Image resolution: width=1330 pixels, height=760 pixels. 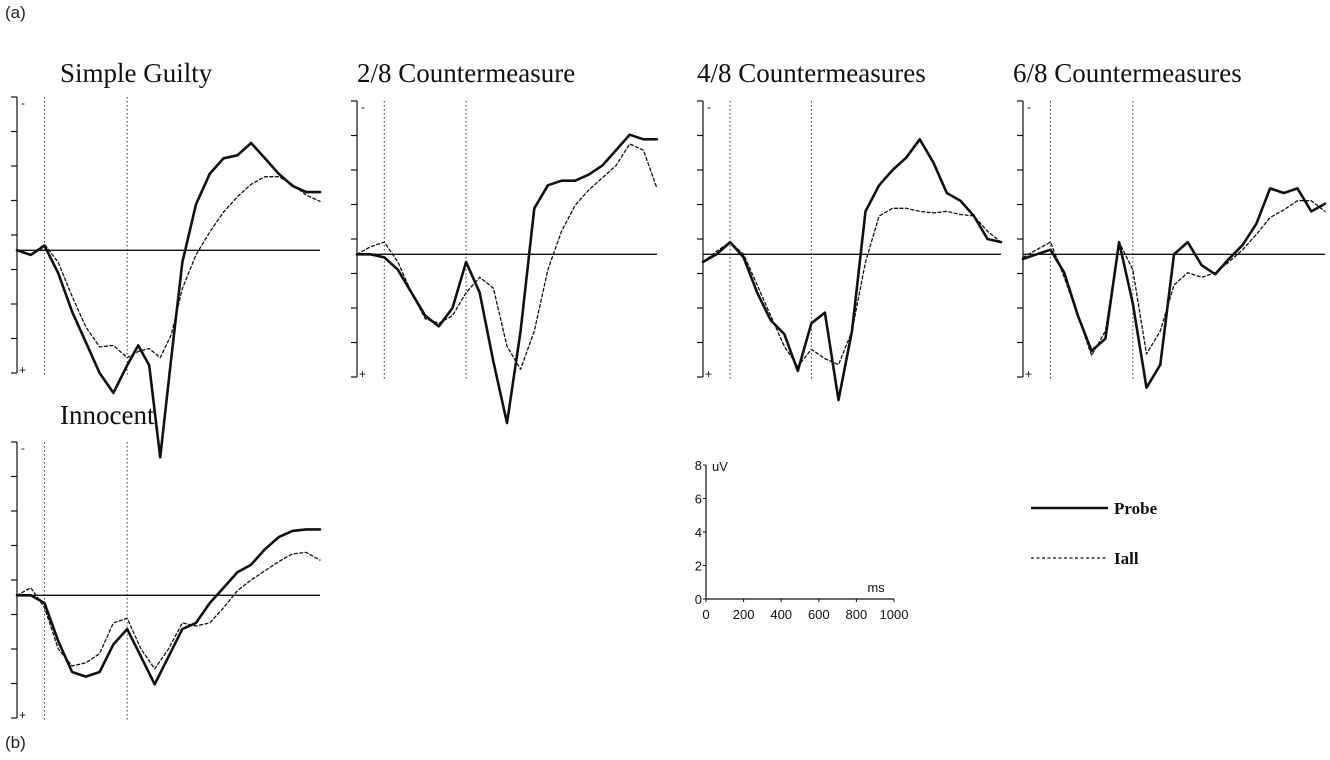 I want to click on scale-y-tick-label: 6, so click(x=698, y=499).